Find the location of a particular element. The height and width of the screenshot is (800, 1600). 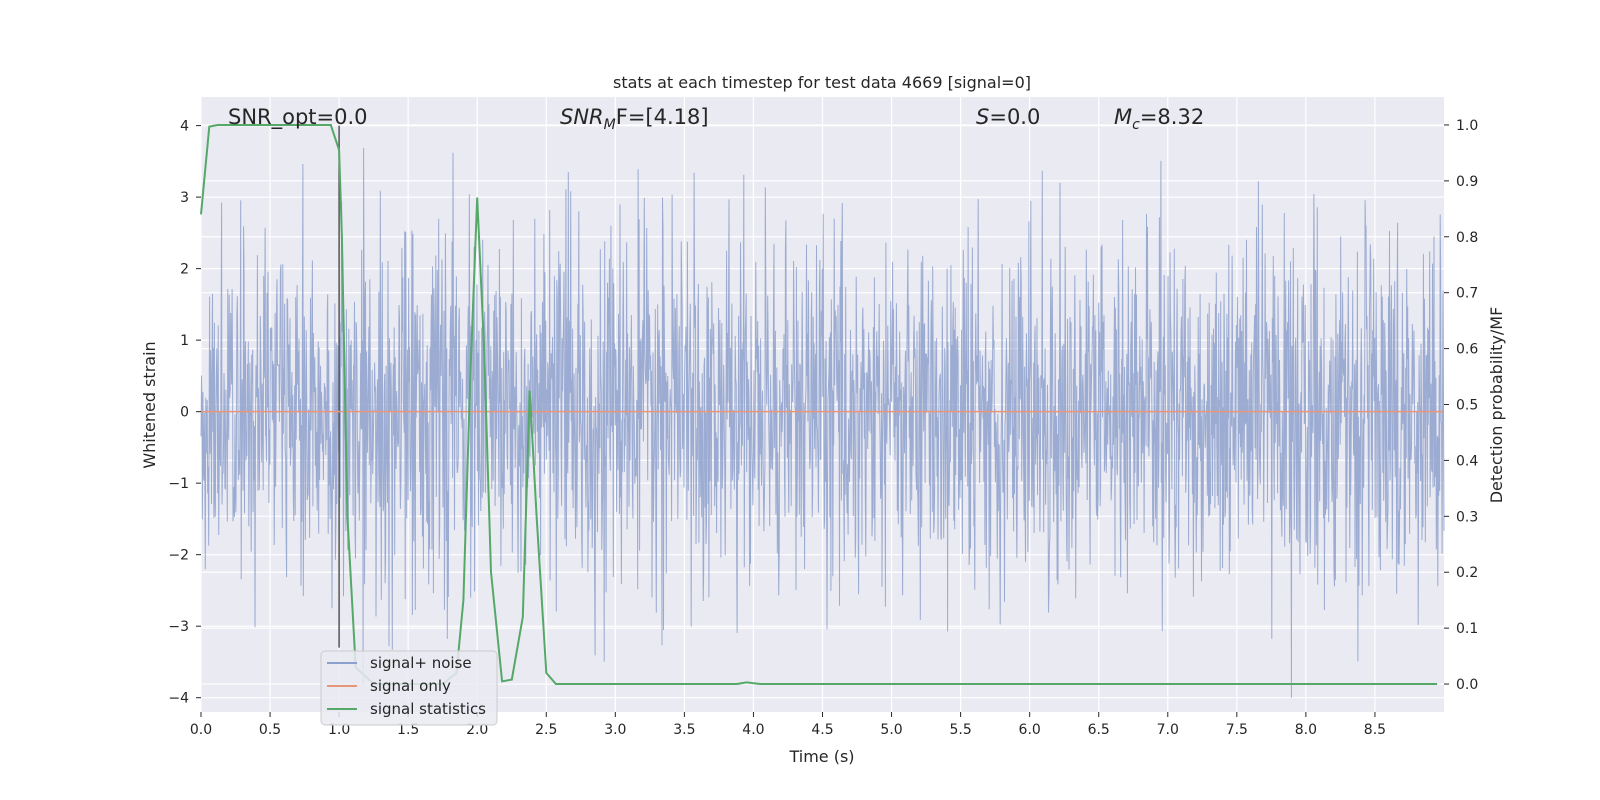

x-tick-label: 7.5 is located at coordinates (1237, 730).